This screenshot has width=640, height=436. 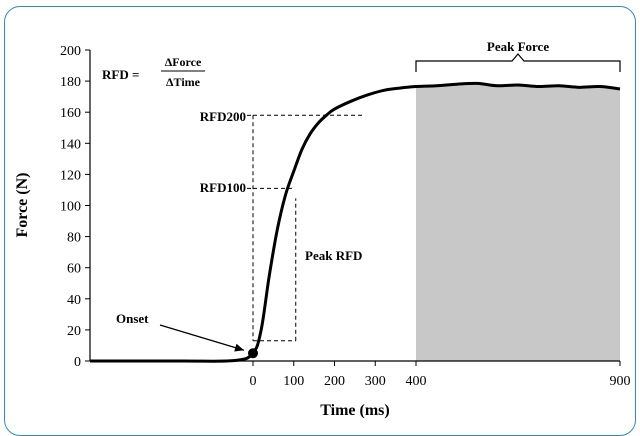 What do you see at coordinates (70, 207) in the screenshot?
I see `y-tick-label: 100` at bounding box center [70, 207].